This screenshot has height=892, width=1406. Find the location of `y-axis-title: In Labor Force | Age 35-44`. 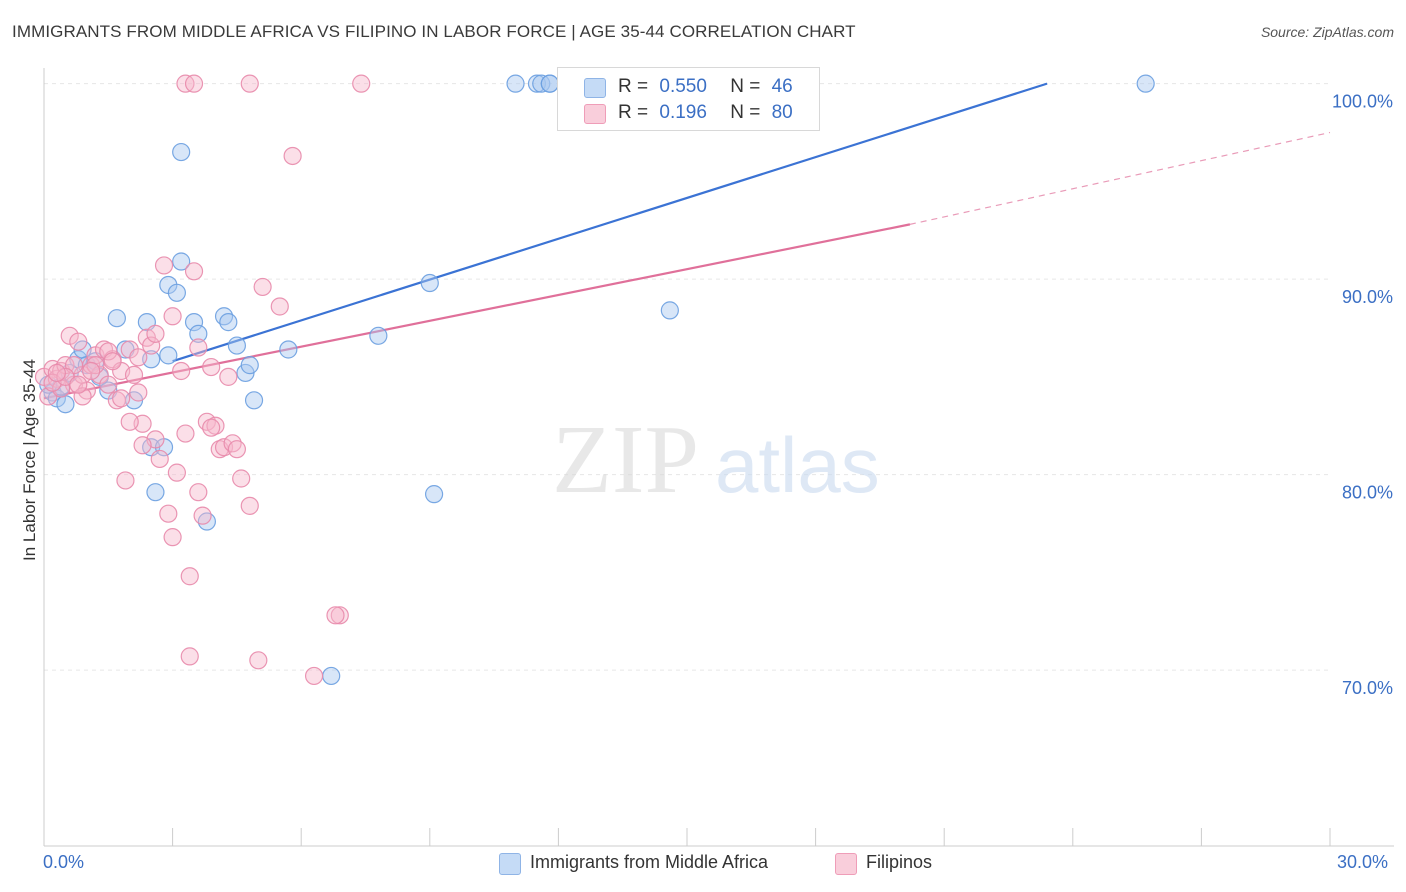

y-axis-title: In Labor Force | Age 35-44 is located at coordinates (29, 460).